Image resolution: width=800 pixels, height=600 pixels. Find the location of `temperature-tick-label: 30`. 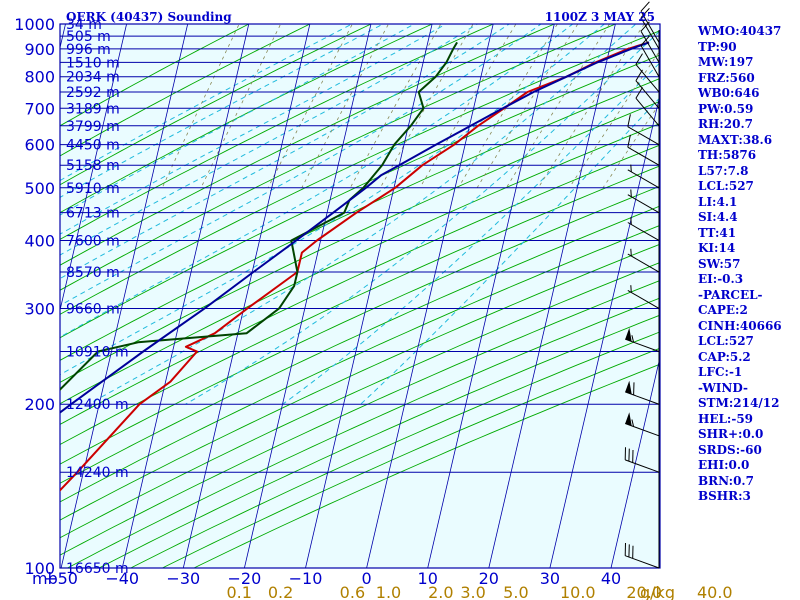

temperature-tick-label: 30 is located at coordinates (550, 578).